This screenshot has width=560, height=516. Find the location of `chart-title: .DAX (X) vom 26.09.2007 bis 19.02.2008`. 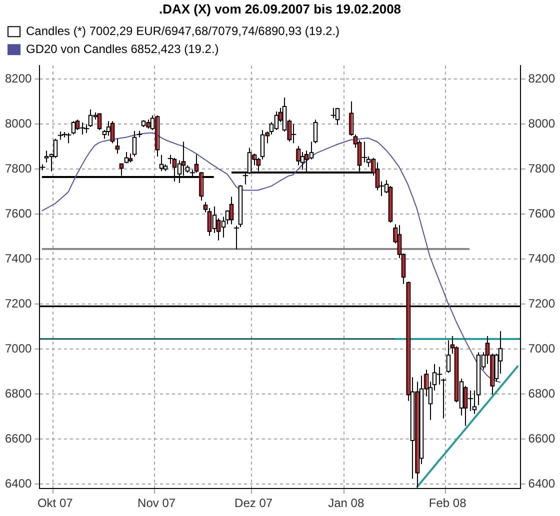

chart-title: .DAX (X) vom 26.09.2007 bis 19.02.2008 is located at coordinates (280, 8).